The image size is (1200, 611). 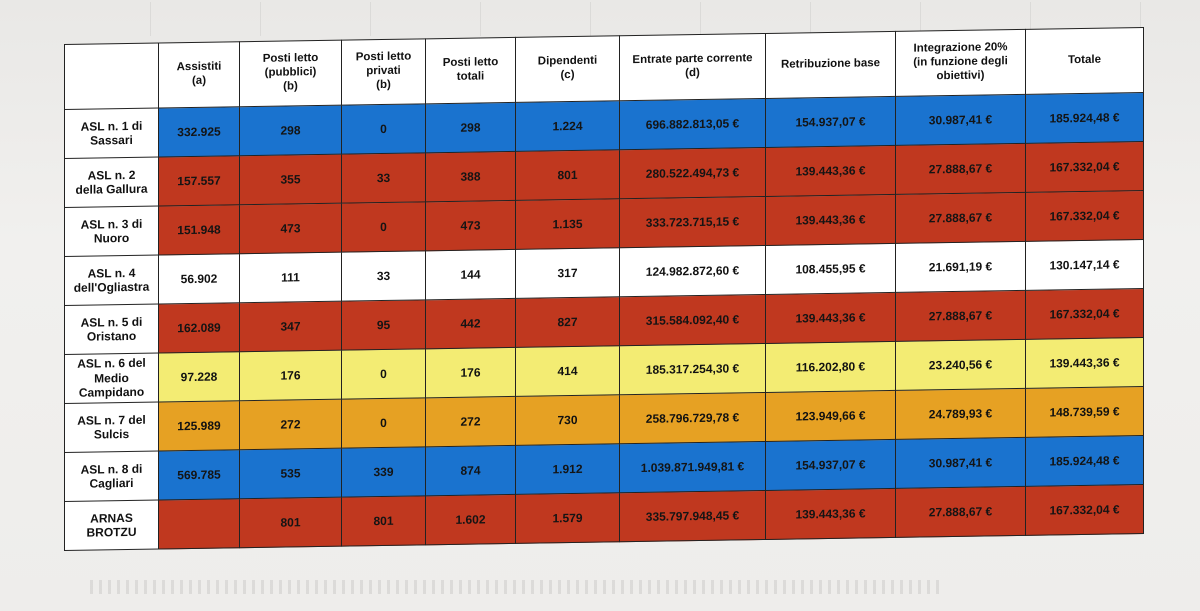 I want to click on dipendenti-cell: 801, so click(x=567, y=175).